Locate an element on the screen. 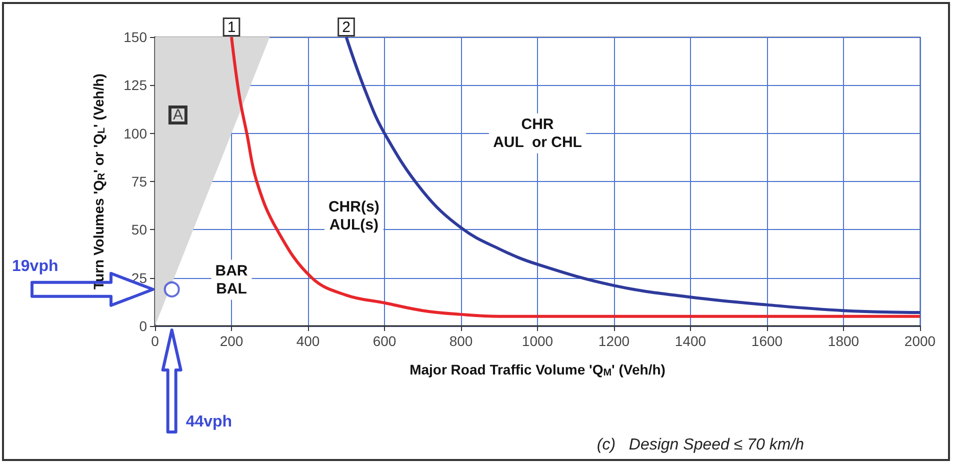  y-tick-label: 75 is located at coordinates (139, 182).